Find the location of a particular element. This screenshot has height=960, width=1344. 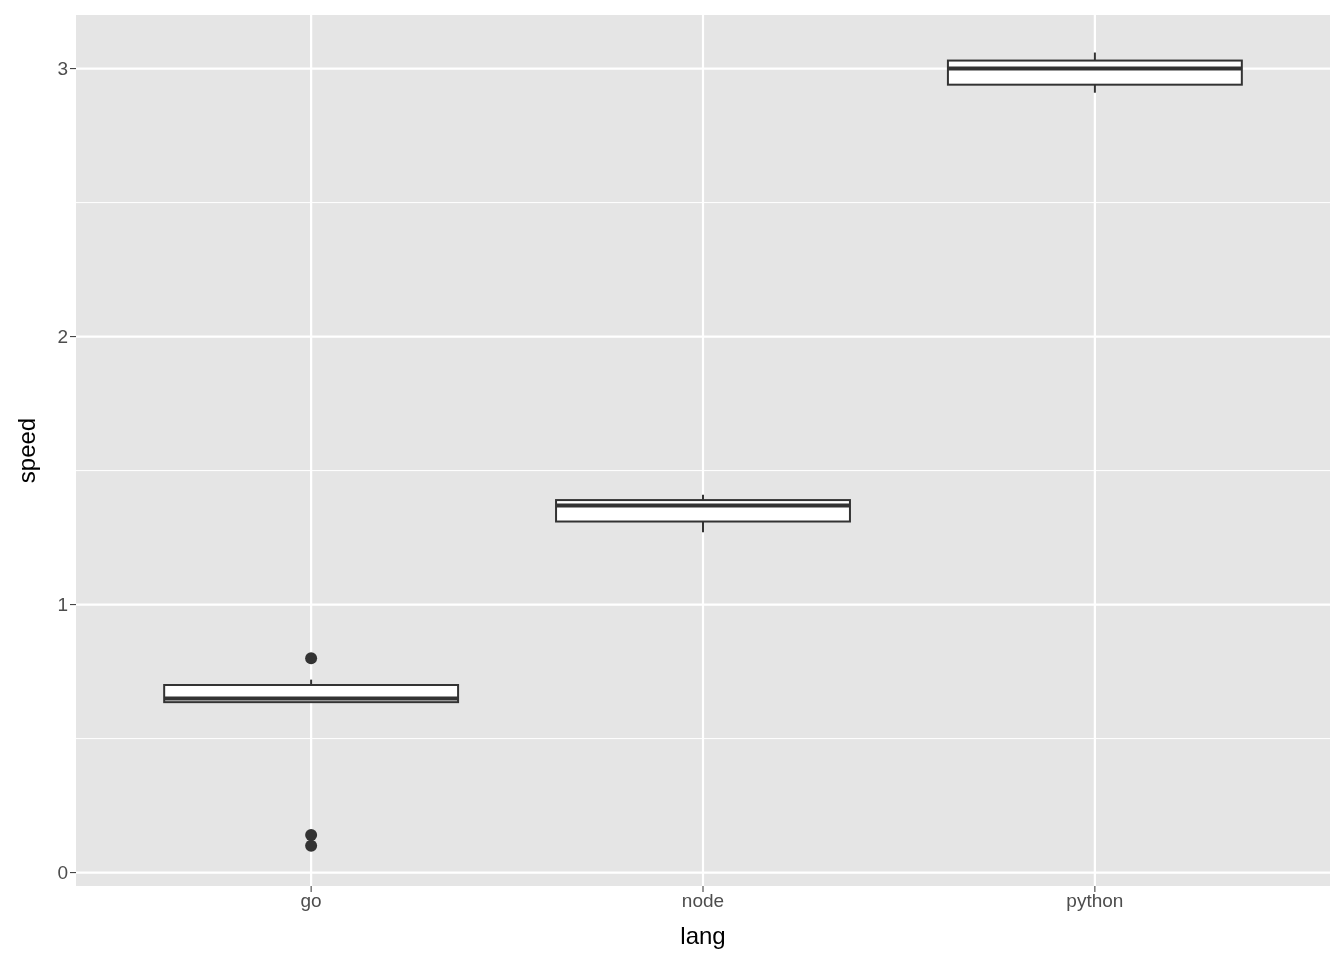

y-tick-label: 1 is located at coordinates (62, 605).